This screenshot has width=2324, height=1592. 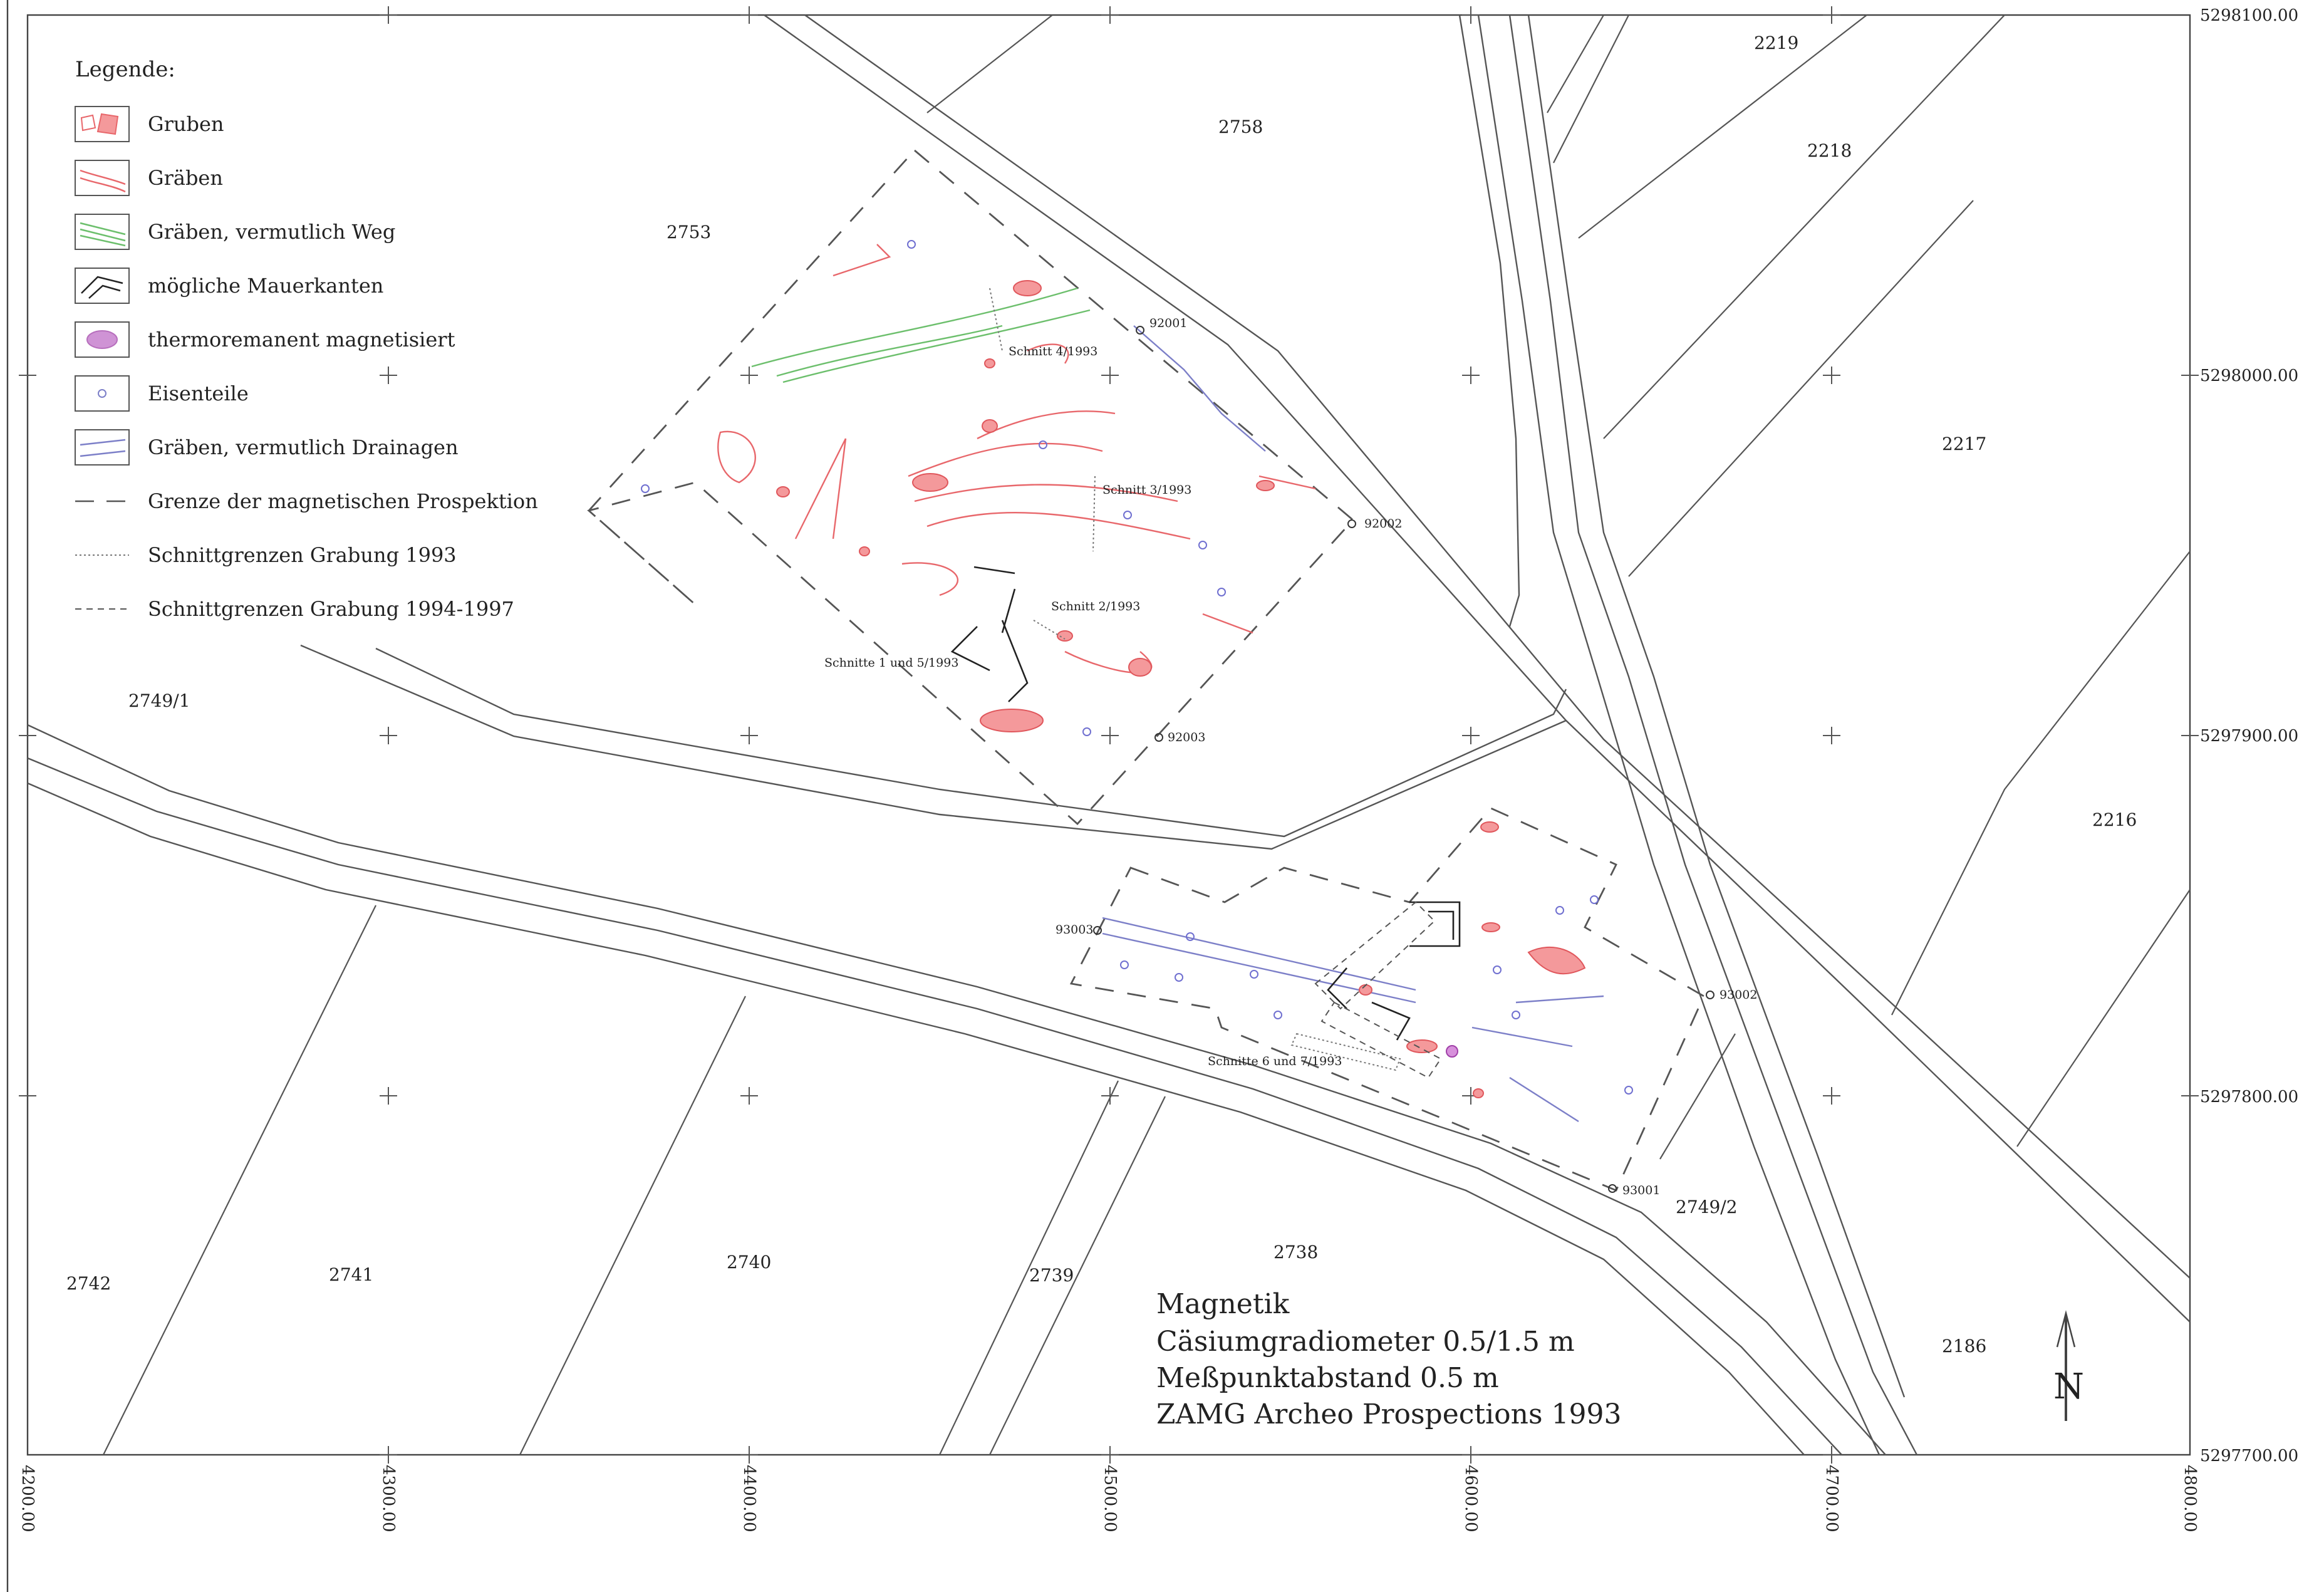 What do you see at coordinates (1387, 999) in the screenshot?
I see `survey-boundary-south` at bounding box center [1387, 999].